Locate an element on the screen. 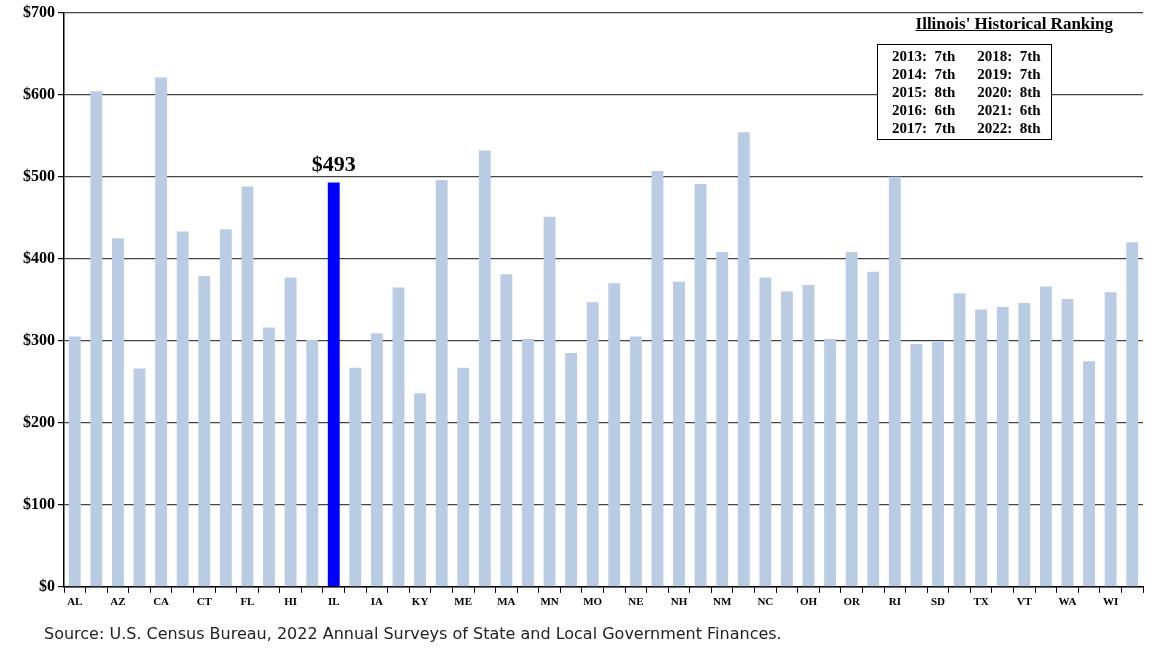 The height and width of the screenshot is (658, 1151). x-tick-label: NC is located at coordinates (765, 601).